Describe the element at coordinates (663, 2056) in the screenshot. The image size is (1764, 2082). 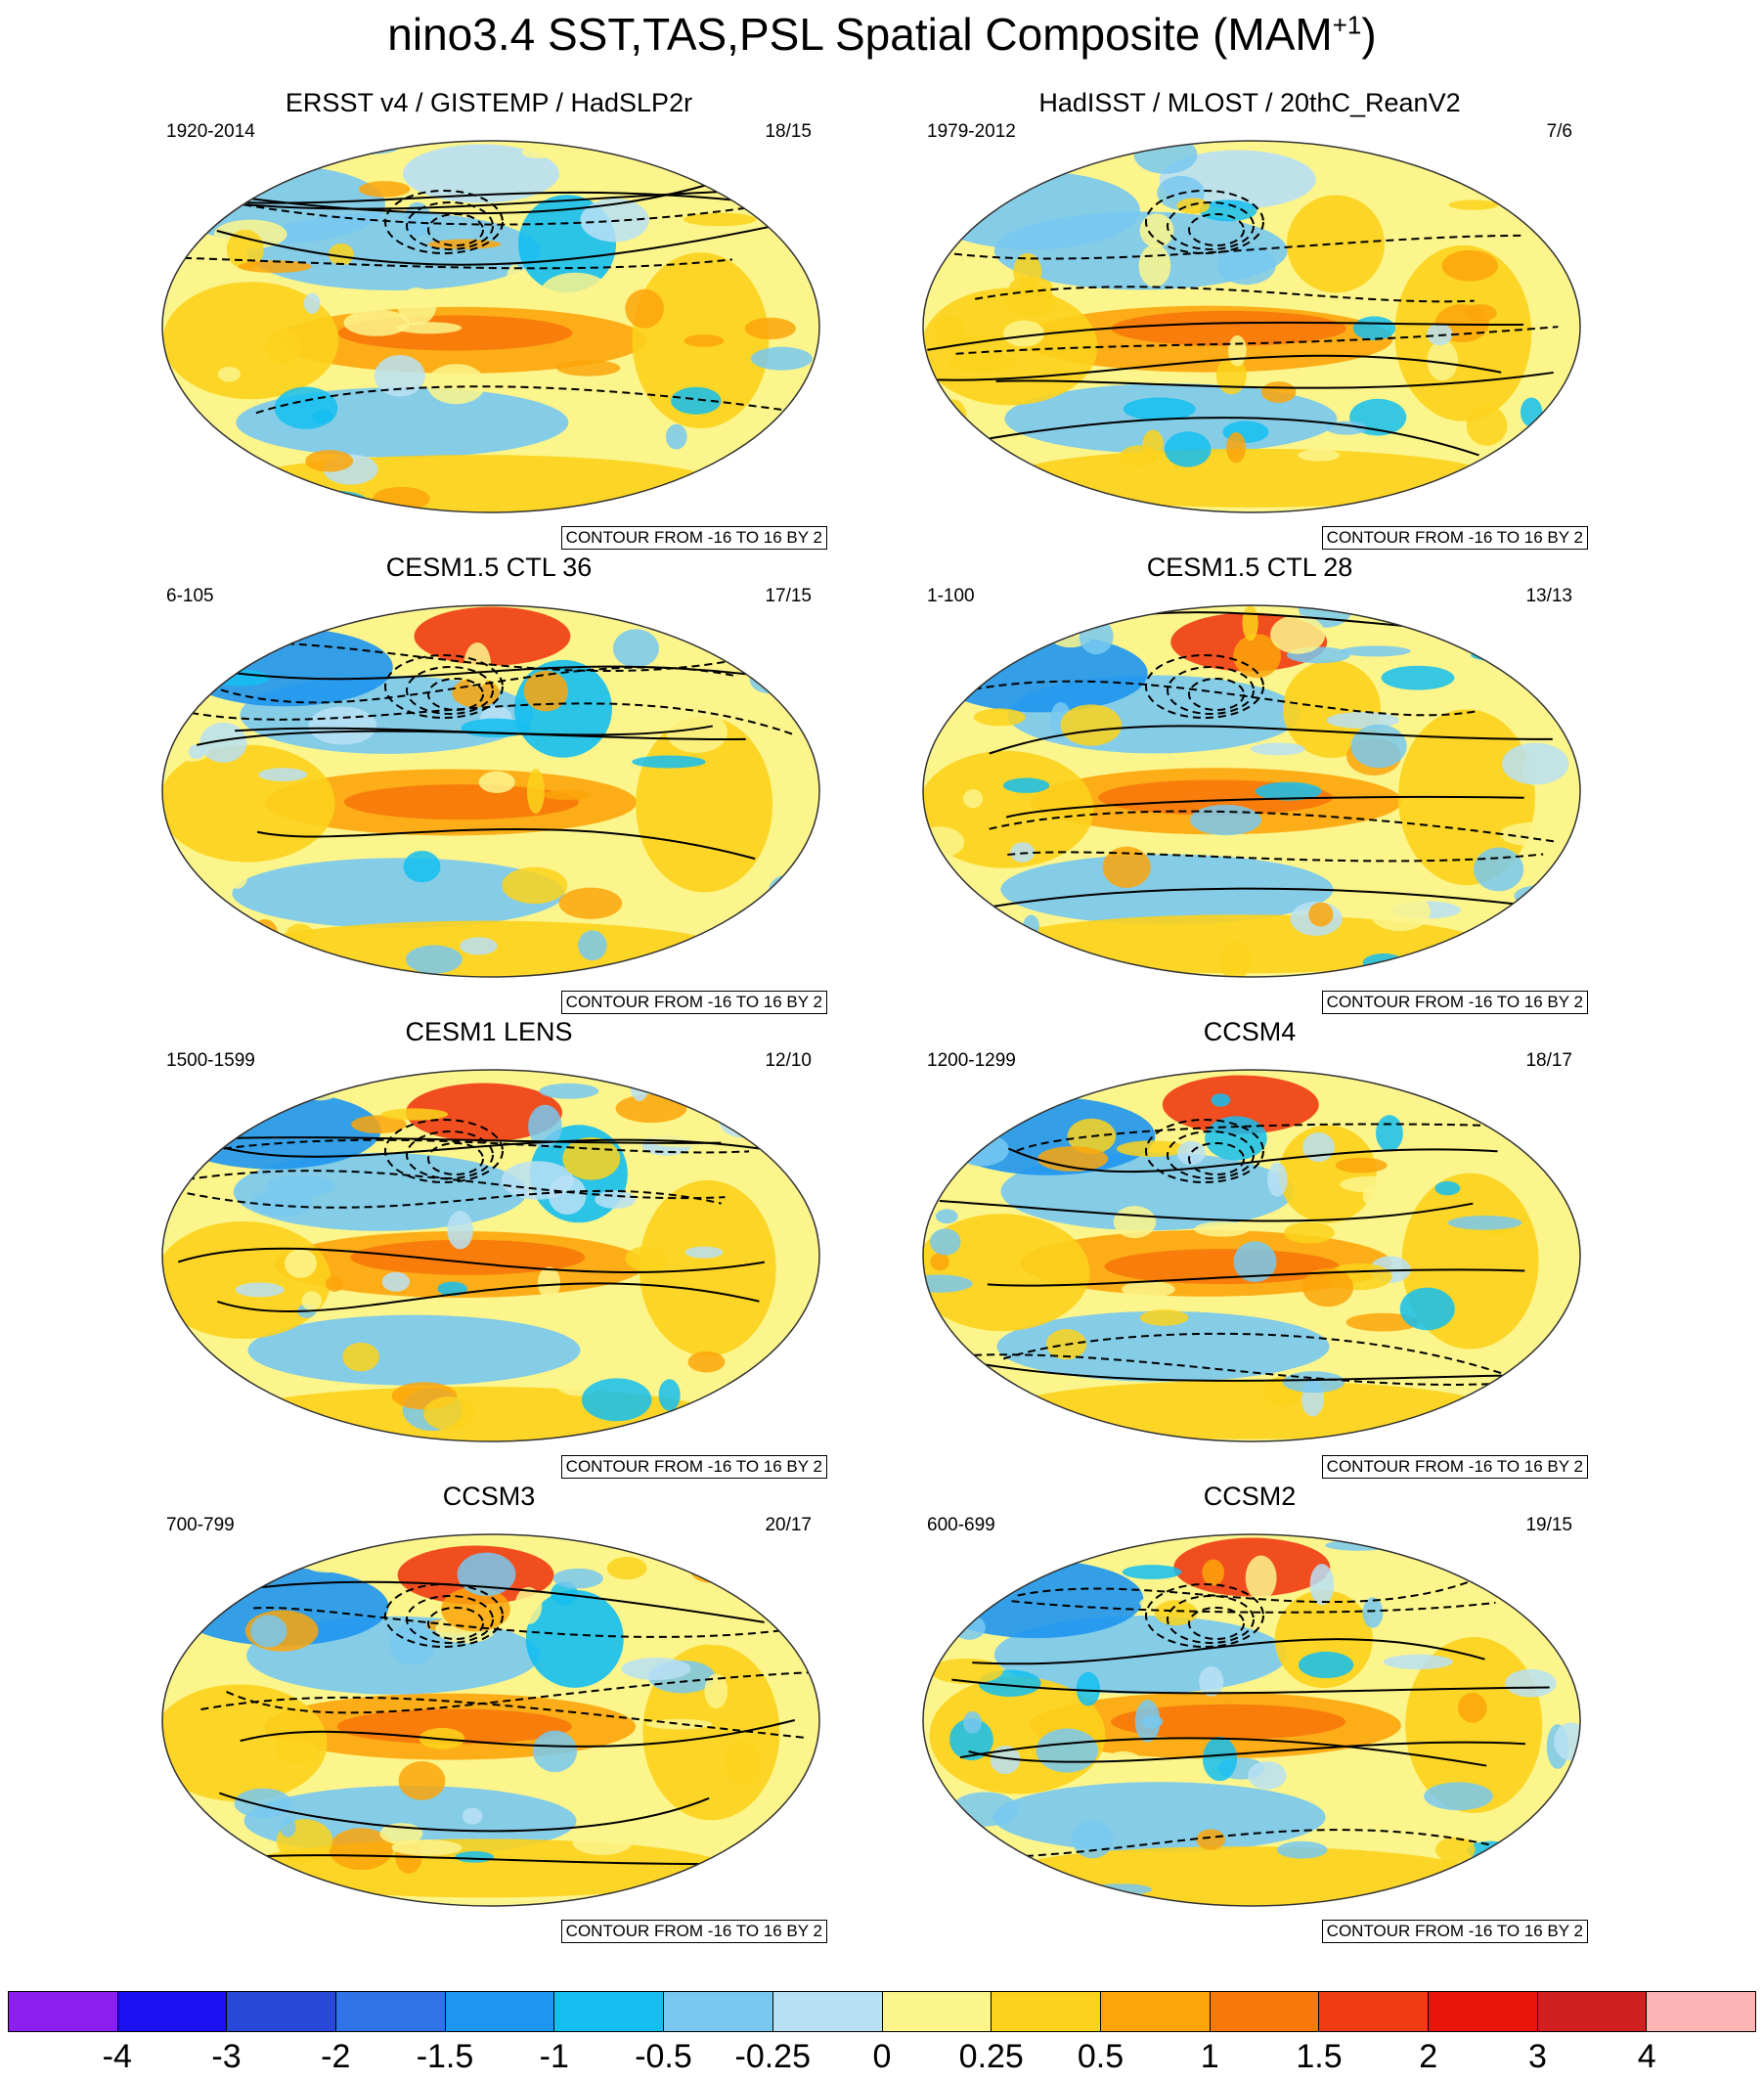
I see `colorbar-label: -0.5` at that location.